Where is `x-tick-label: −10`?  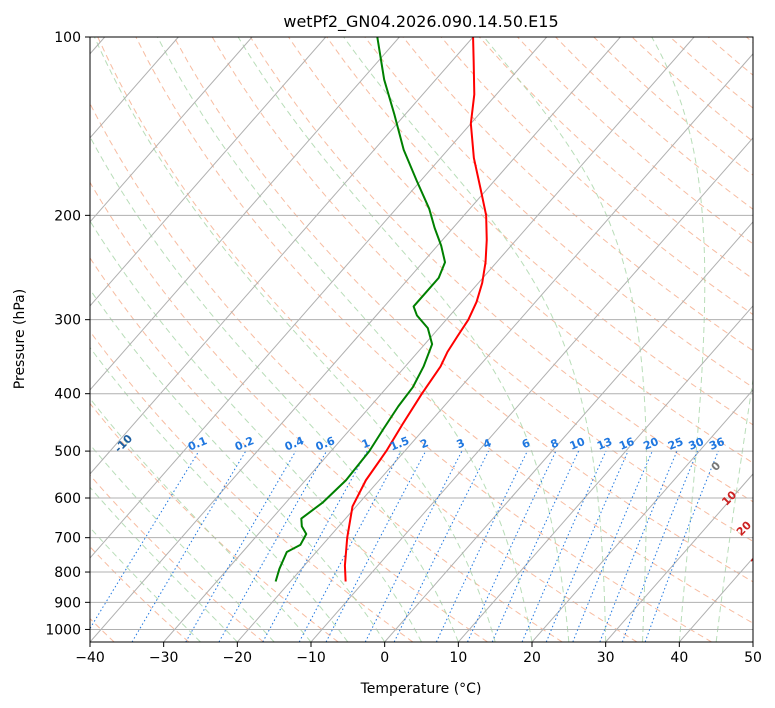 x-tick-label: −10 is located at coordinates (311, 658).